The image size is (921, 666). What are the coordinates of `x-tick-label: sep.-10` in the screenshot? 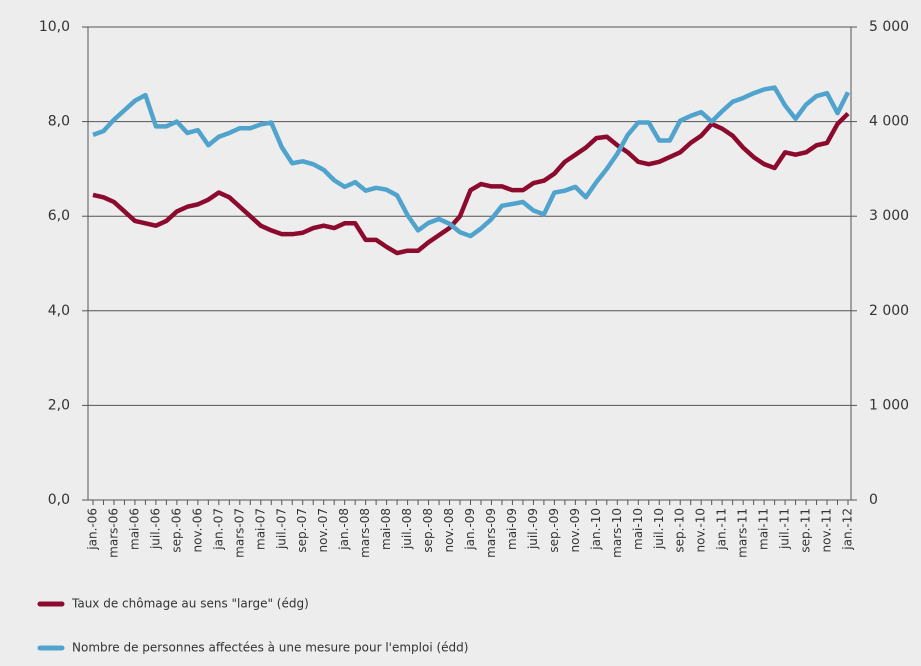 It's located at (680, 530).